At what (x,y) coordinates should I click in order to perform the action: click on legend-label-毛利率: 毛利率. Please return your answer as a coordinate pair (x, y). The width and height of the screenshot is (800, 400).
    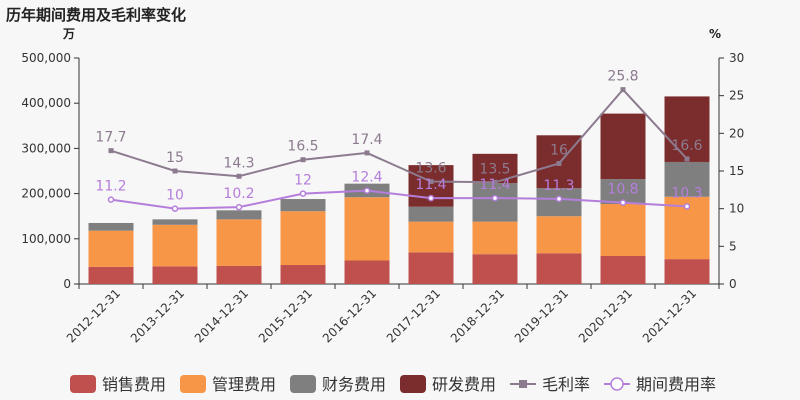
    Looking at the image, I should click on (566, 384).